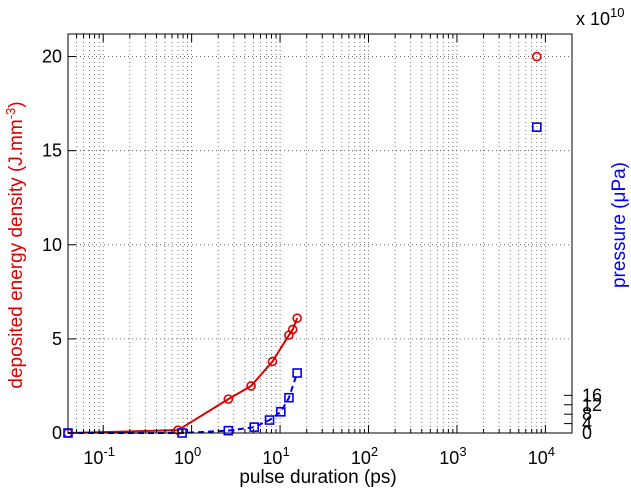  I want to click on x-tick-label-exponent: 4, so click(551, 451).